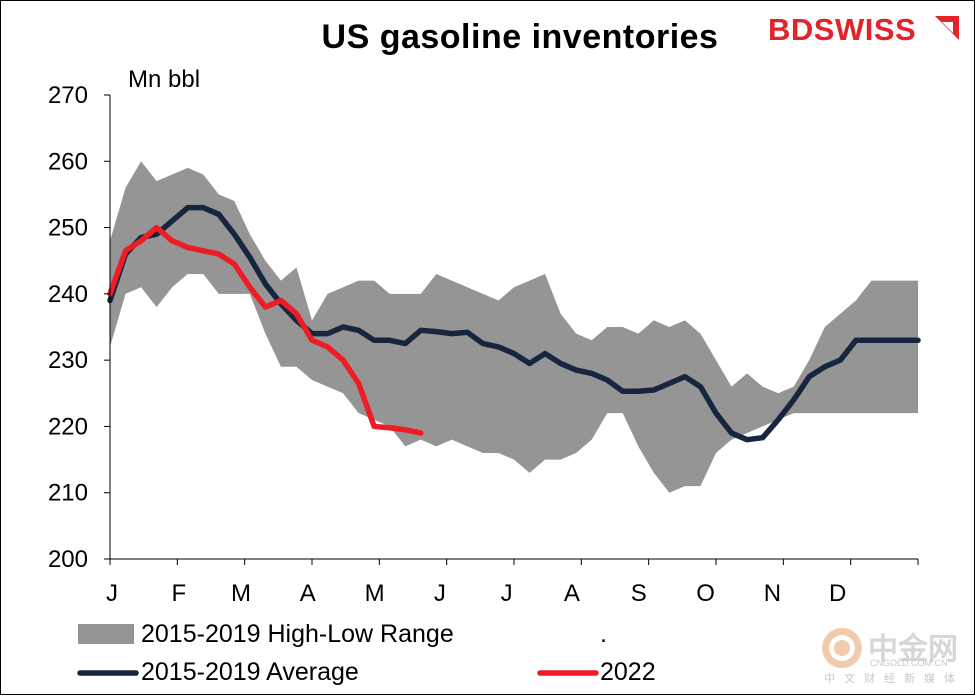 This screenshot has width=975, height=695. I want to click on legend-average-label: 2015-2019 Average, so click(250, 672).